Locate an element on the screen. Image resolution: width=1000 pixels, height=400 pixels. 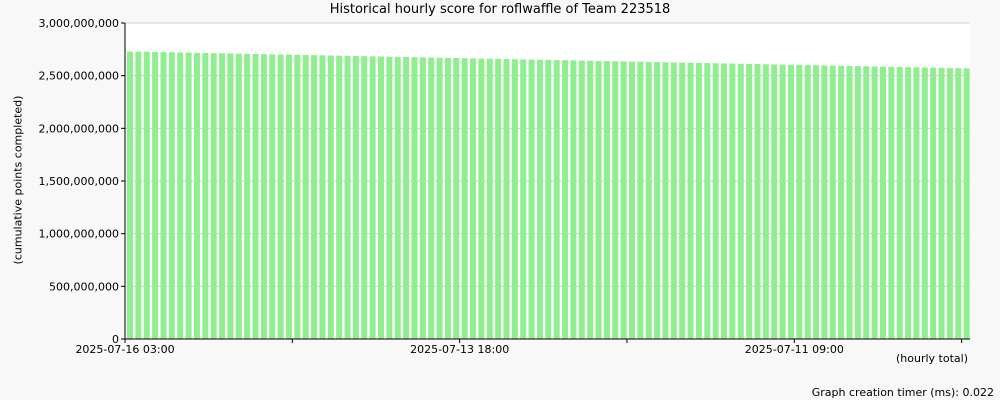
graph-timer-text: Graph creation timer (ms): 0.022 is located at coordinates (902, 392).